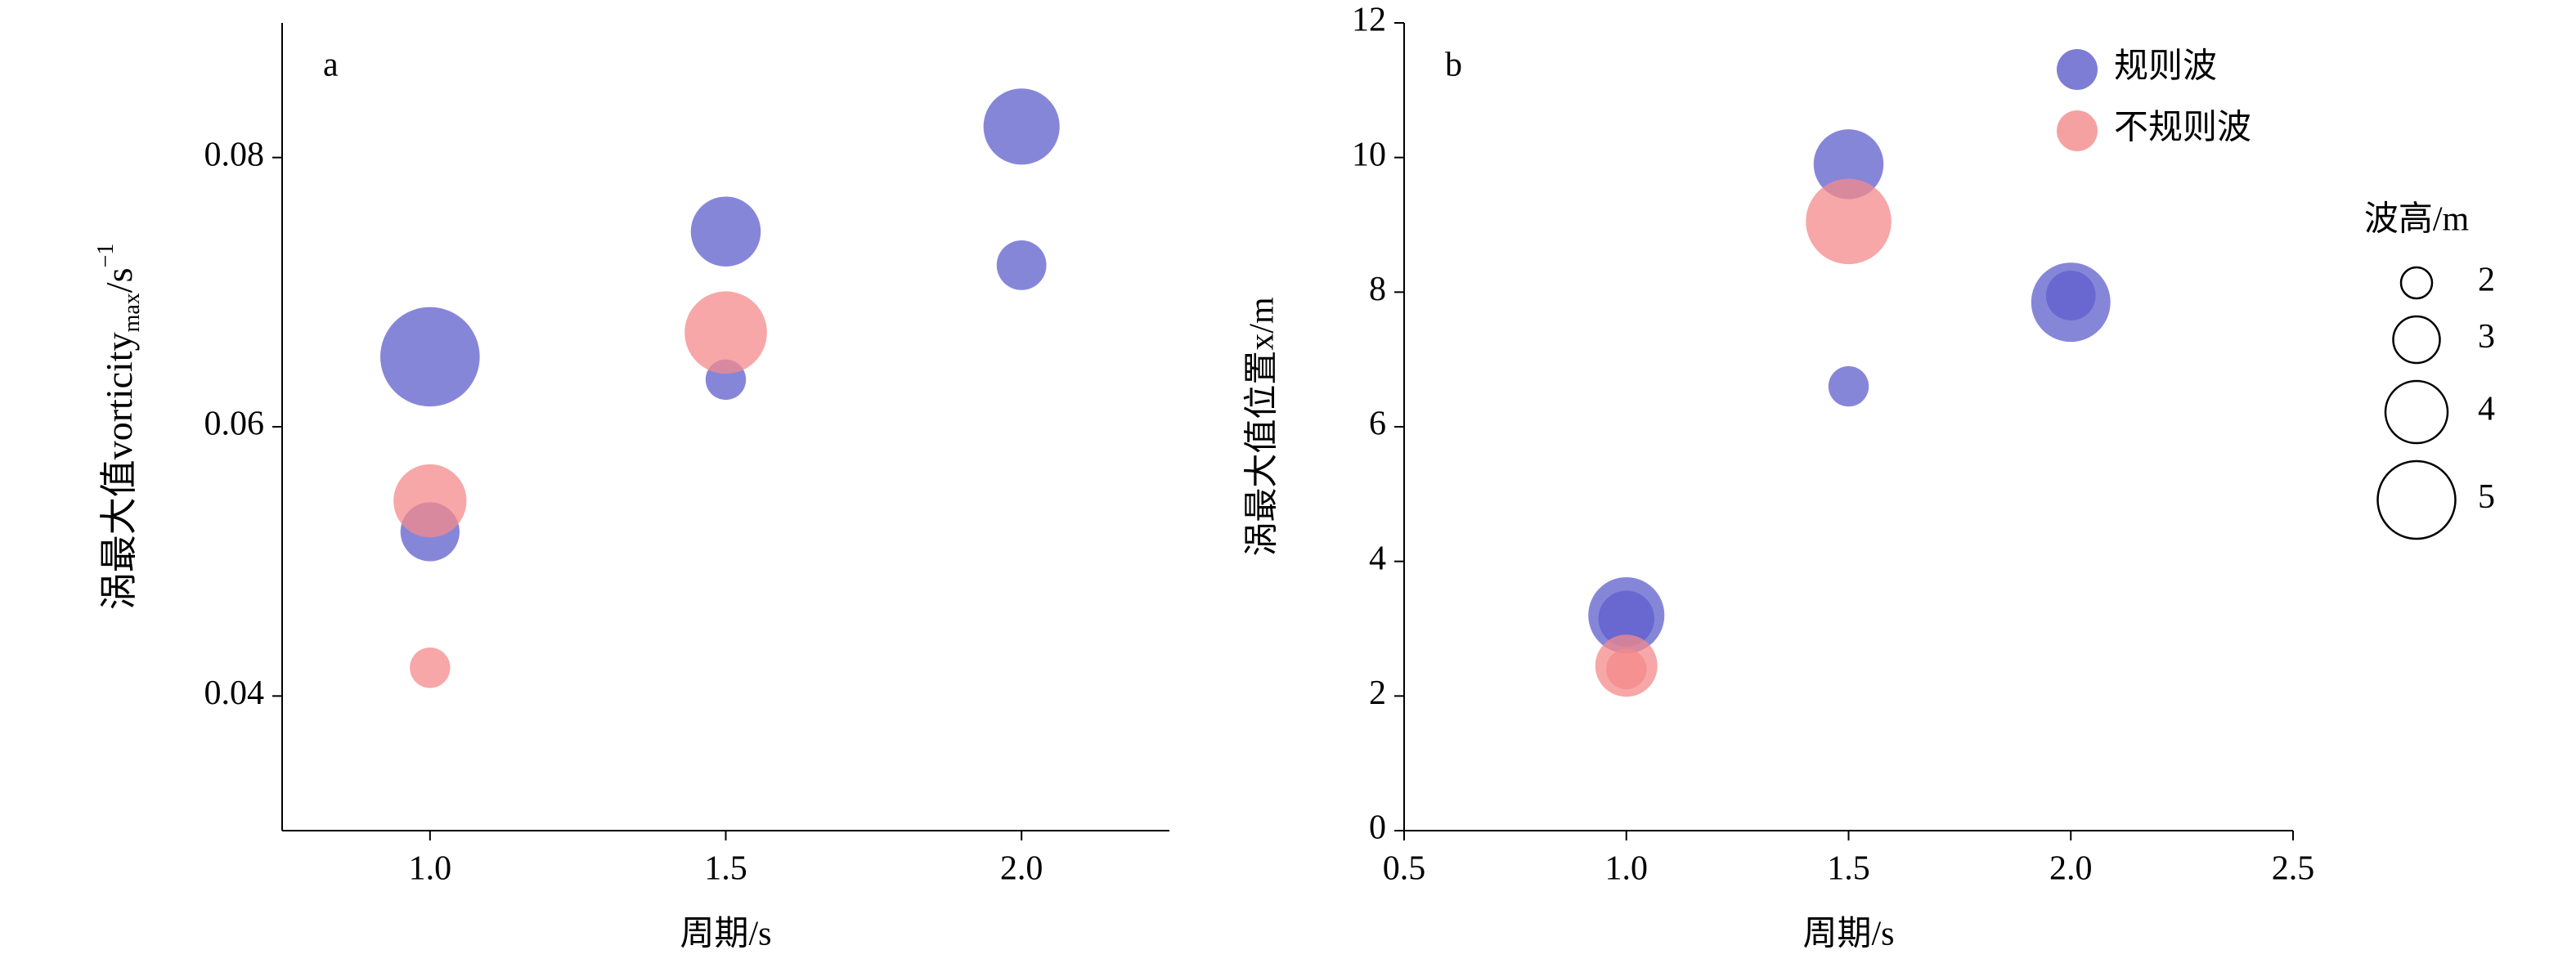 This screenshot has width=2576, height=959. Describe the element at coordinates (235, 693) in the screenshot. I see `y-tick-label: 0.04` at that location.